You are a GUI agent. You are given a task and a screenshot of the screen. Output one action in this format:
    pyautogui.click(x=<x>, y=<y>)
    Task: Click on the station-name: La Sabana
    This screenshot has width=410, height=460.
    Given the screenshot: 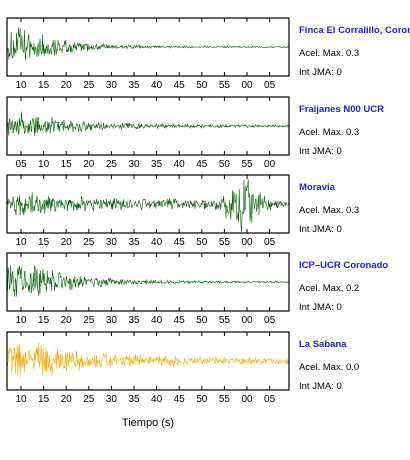 What is the action you would take?
    pyautogui.click(x=323, y=344)
    